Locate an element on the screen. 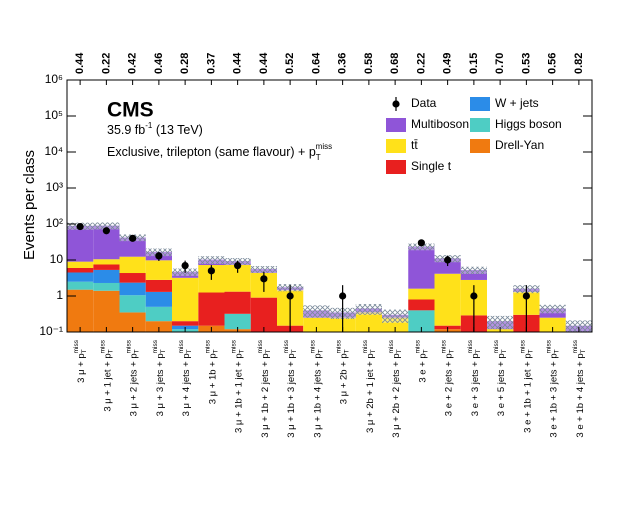 Image resolution: width=623 pixels, height=531 pixels. x-tick-label: 3 e + 1b + 3 jets + pTmiss is located at coordinates (552, 388).